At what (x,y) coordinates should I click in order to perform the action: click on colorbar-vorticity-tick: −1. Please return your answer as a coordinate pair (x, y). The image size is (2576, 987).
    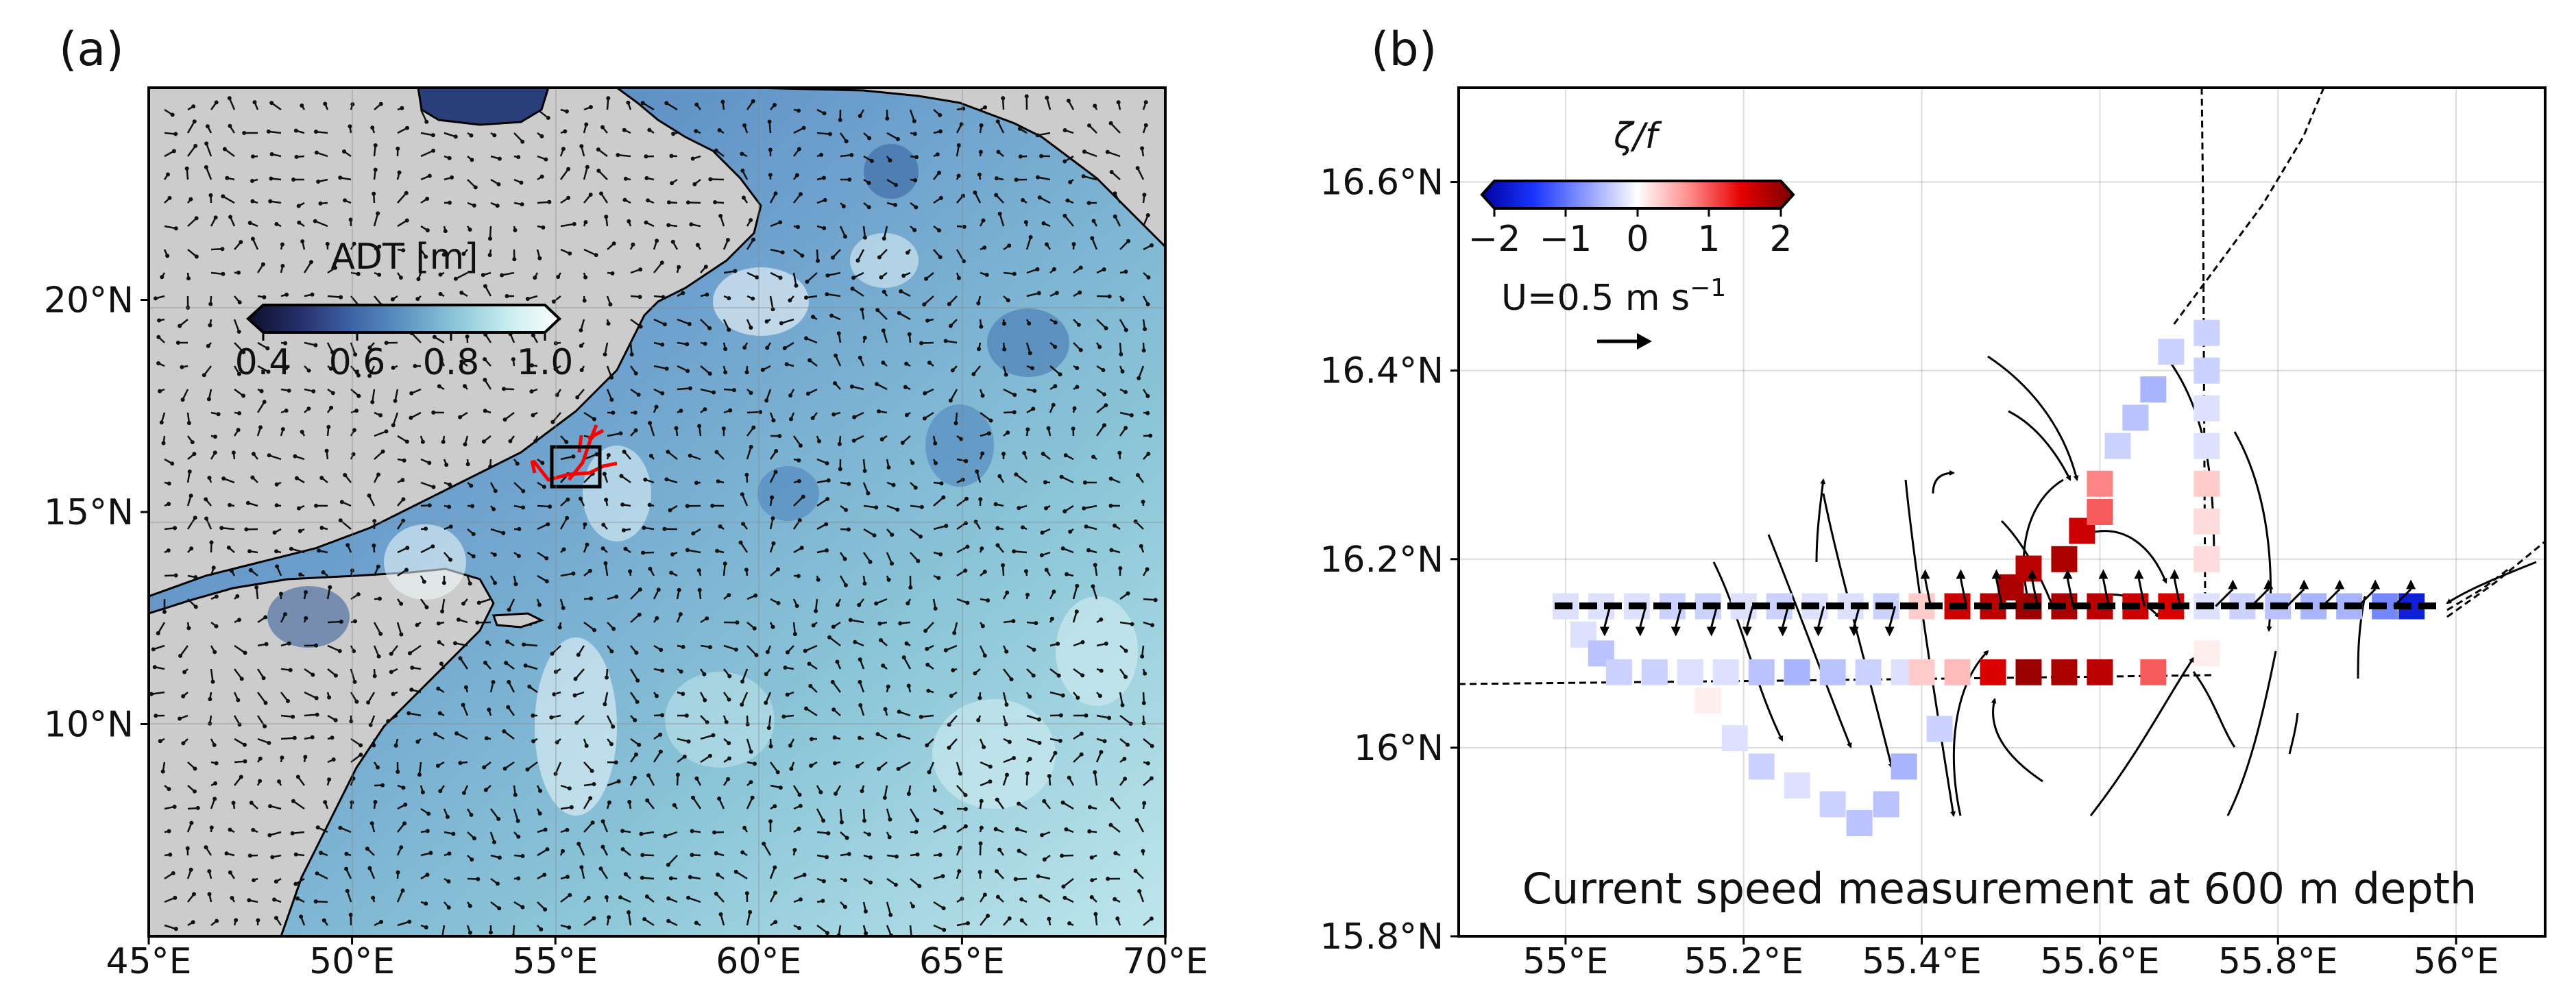
    Looking at the image, I should click on (1566, 239).